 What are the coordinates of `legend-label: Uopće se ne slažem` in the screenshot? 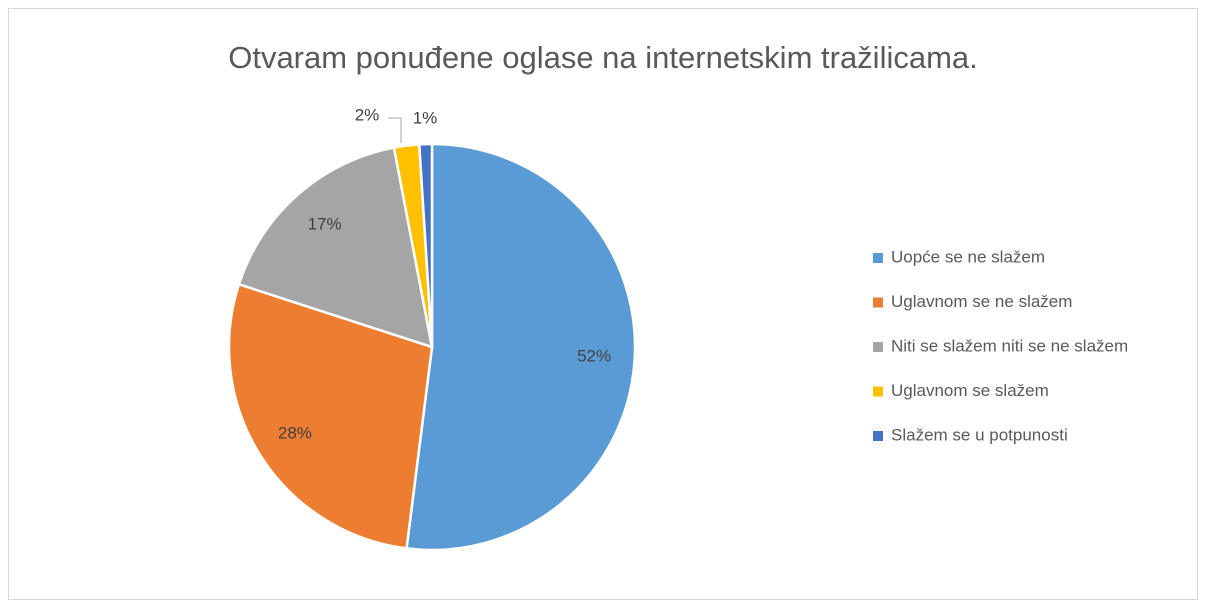 It's located at (968, 256).